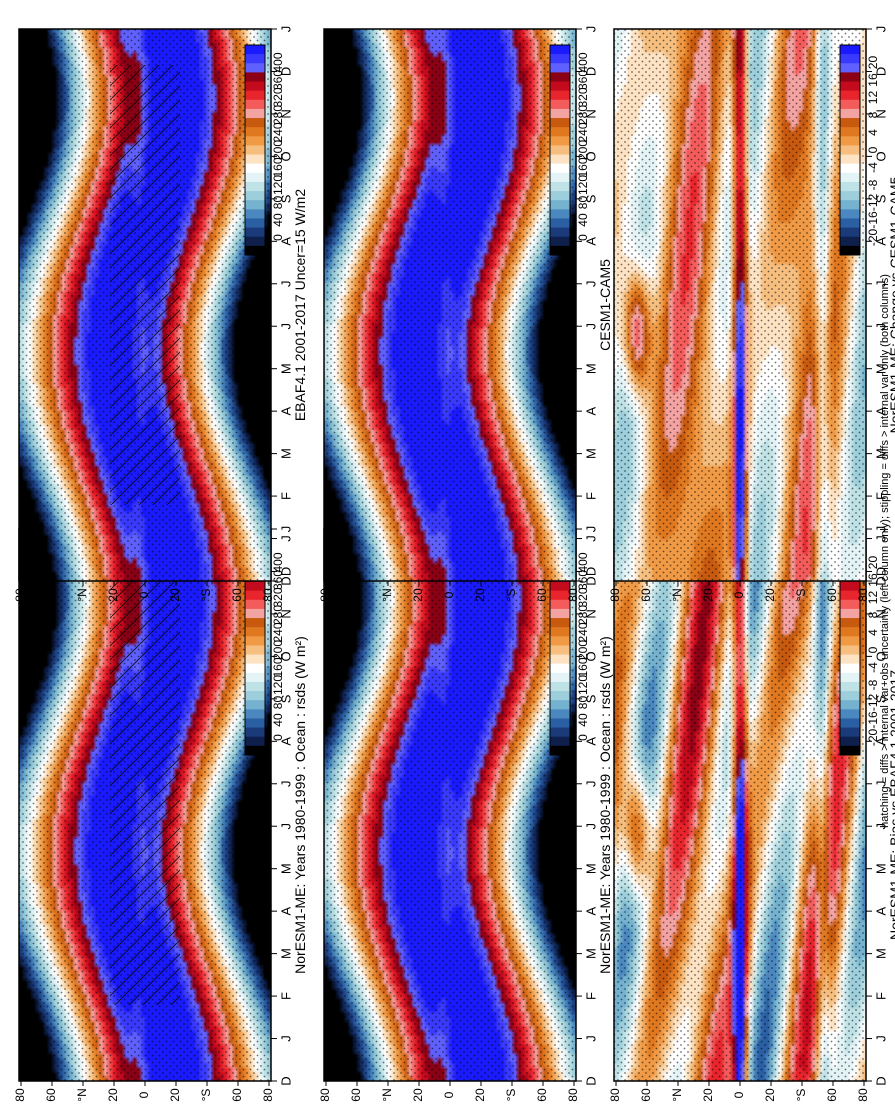 This screenshot has height=1107, width=895. Describe the element at coordinates (583, 632) in the screenshot. I see `colorbar-label: 240` at that location.